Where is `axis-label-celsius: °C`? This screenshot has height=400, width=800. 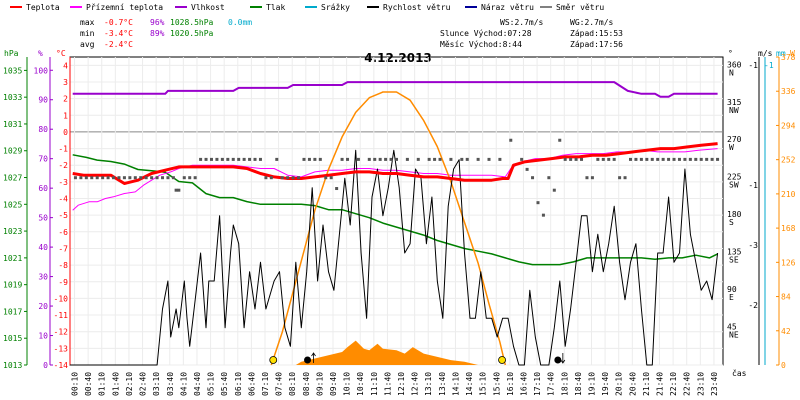
axis-label-celsius: °C is located at coordinates (61, 53).